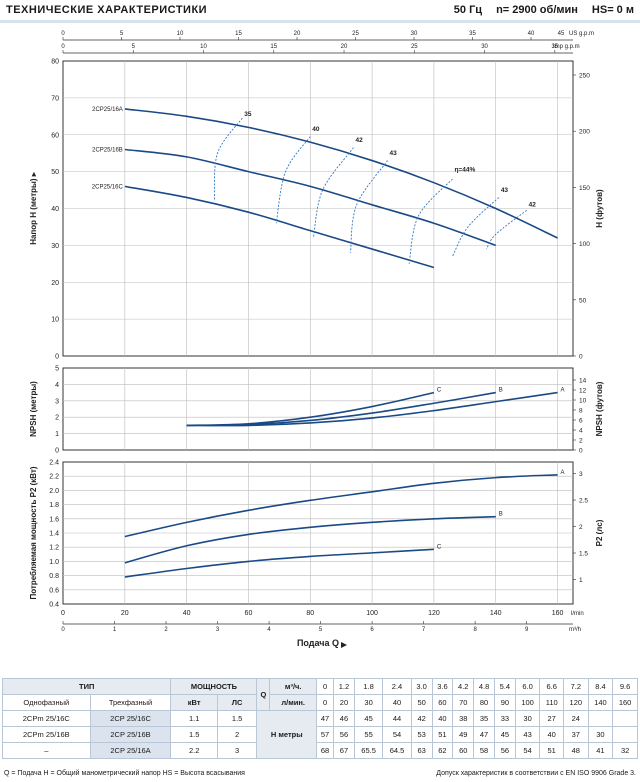 The image size is (640, 782). Describe the element at coordinates (527, 702) in the screenshot. I see `q-lmin-cell: 100` at that location.